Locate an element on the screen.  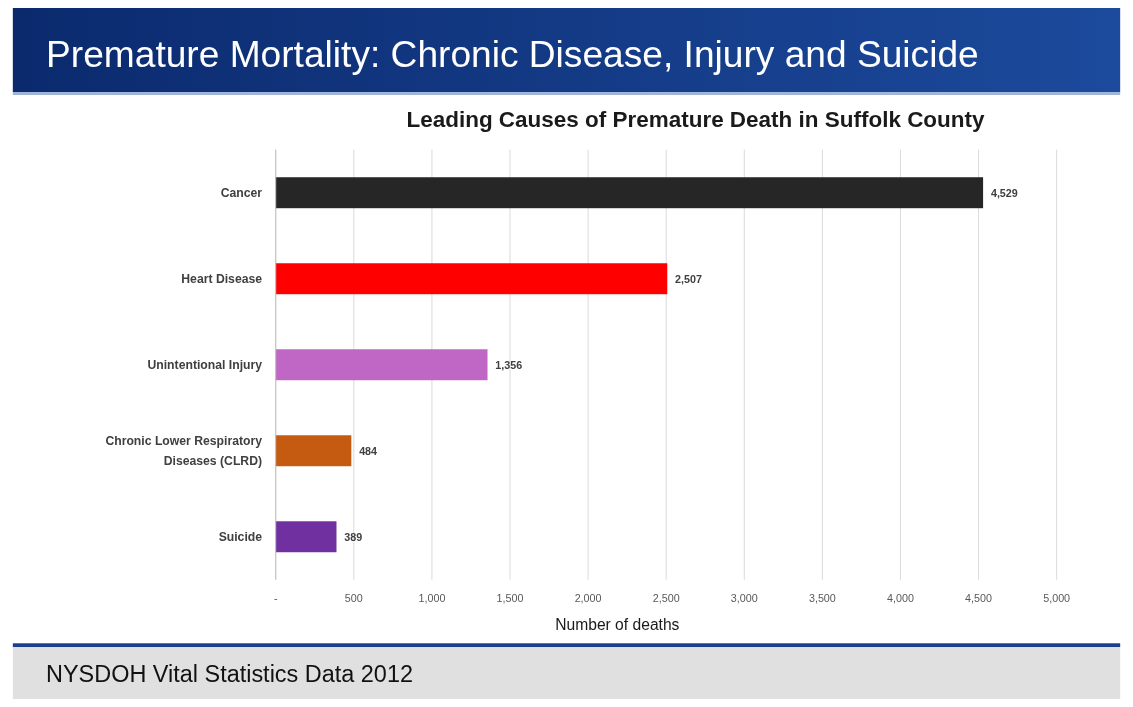
x-axis-title: Number of deaths is located at coordinates (617, 624).